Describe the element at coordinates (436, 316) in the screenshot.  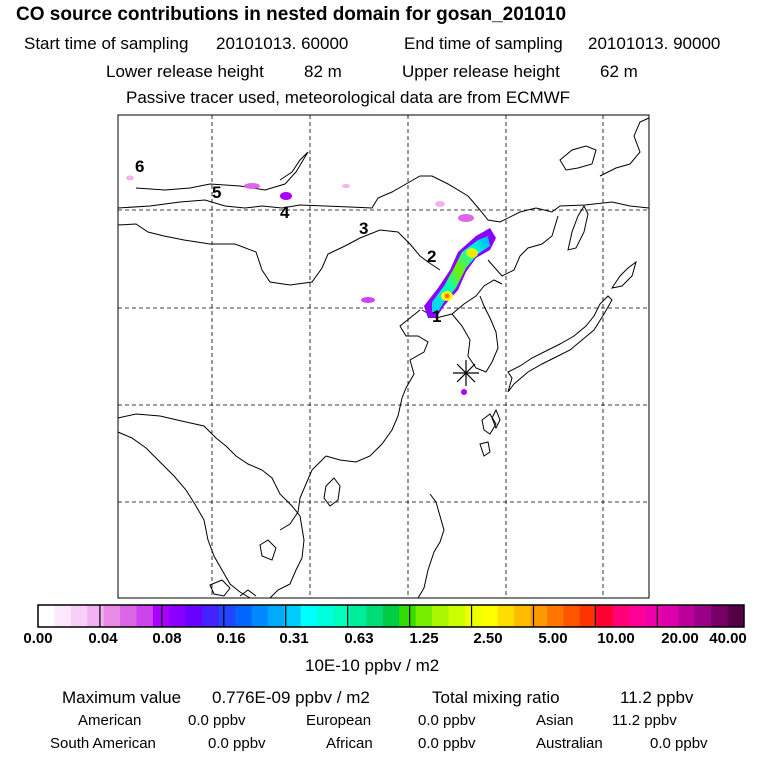
I see `source-label-1: 1` at that location.